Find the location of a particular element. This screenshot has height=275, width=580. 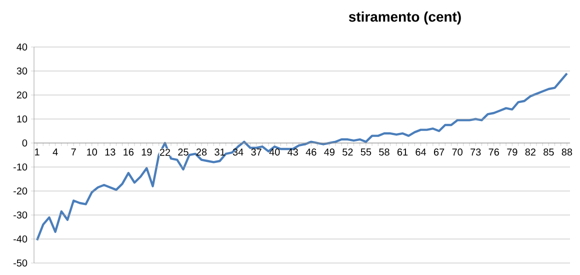

x-tick-label: 67 is located at coordinates (439, 152).